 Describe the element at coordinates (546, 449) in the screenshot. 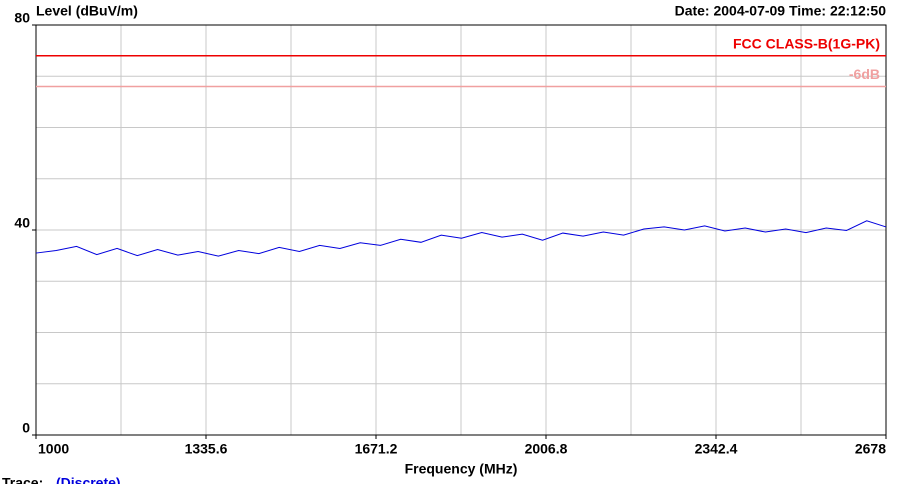

I see `x-tick-label: 2006.8` at that location.